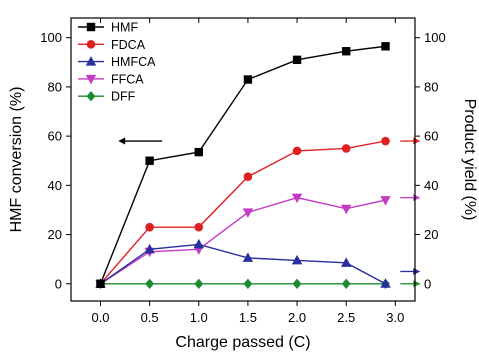 The width and height of the screenshot is (479, 356). Describe the element at coordinates (55, 136) in the screenshot. I see `y-tick-label-left-3: 60` at that location.